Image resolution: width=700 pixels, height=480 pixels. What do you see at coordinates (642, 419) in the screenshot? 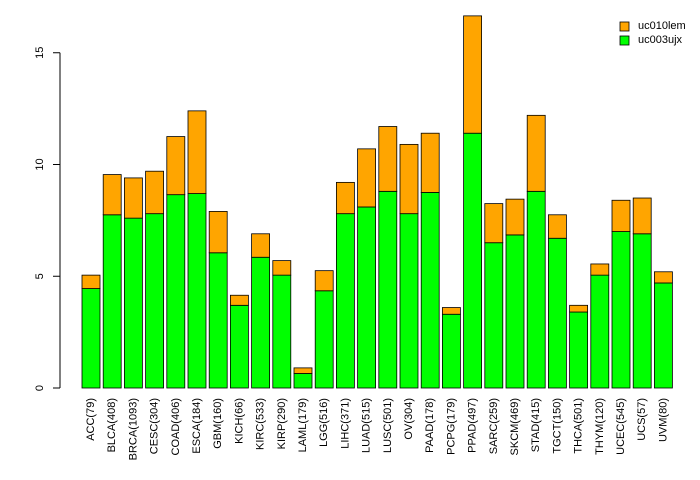
I see `x-category-label: UCS(57)` at bounding box center [642, 419].